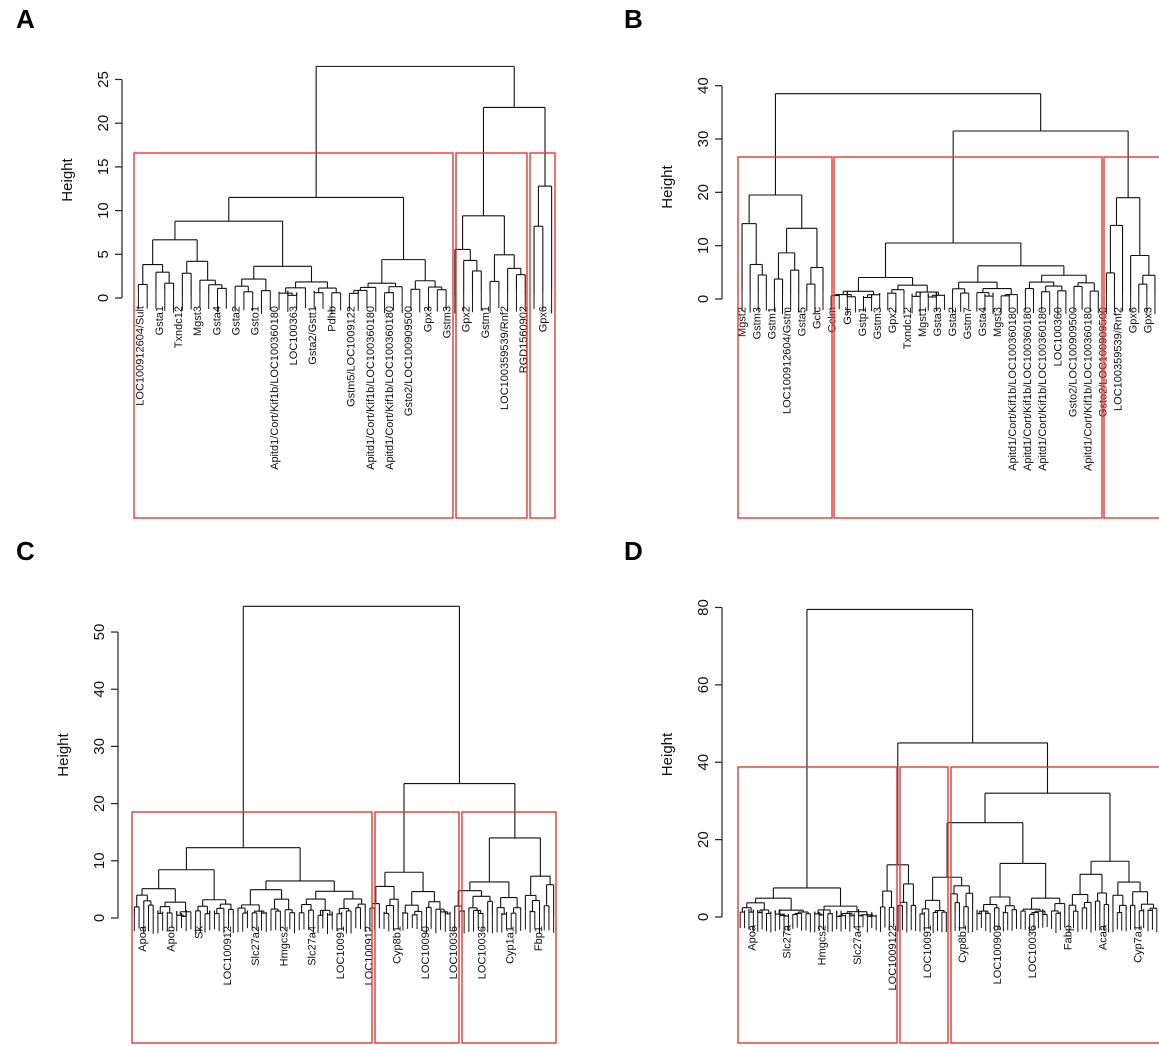 The image size is (1159, 1047). I want to click on y-tick-label-c: 50, so click(99, 632).